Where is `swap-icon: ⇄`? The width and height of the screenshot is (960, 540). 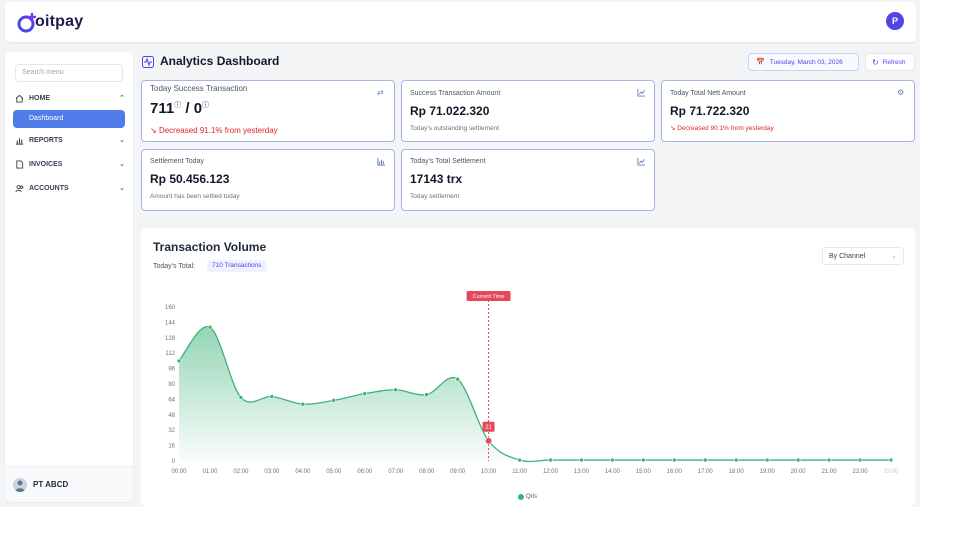 swap-icon: ⇄ is located at coordinates (380, 92).